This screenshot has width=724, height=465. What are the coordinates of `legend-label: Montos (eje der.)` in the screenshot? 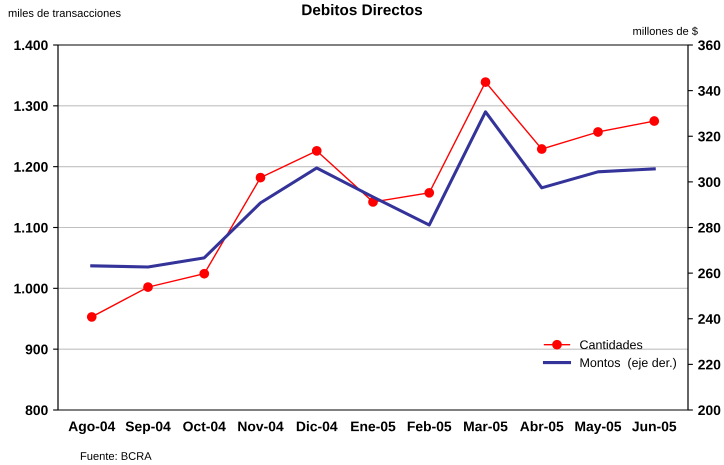 It's located at (628, 364).